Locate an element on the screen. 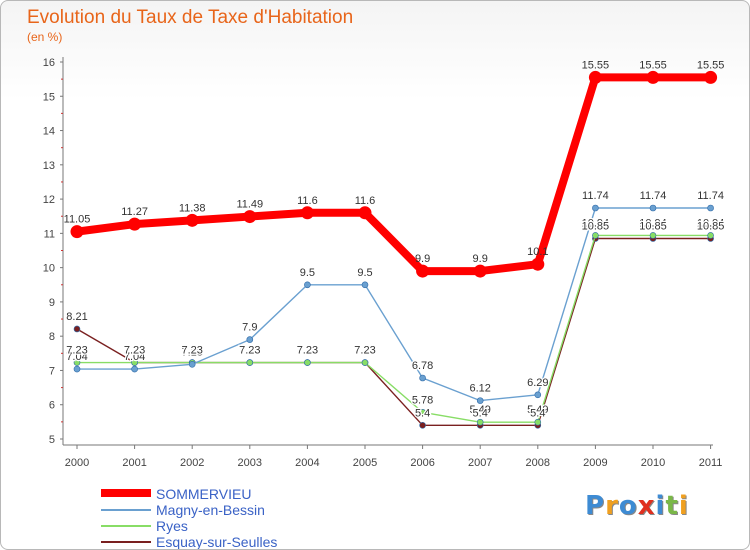  y-tick-label: 16 is located at coordinates (49, 63).